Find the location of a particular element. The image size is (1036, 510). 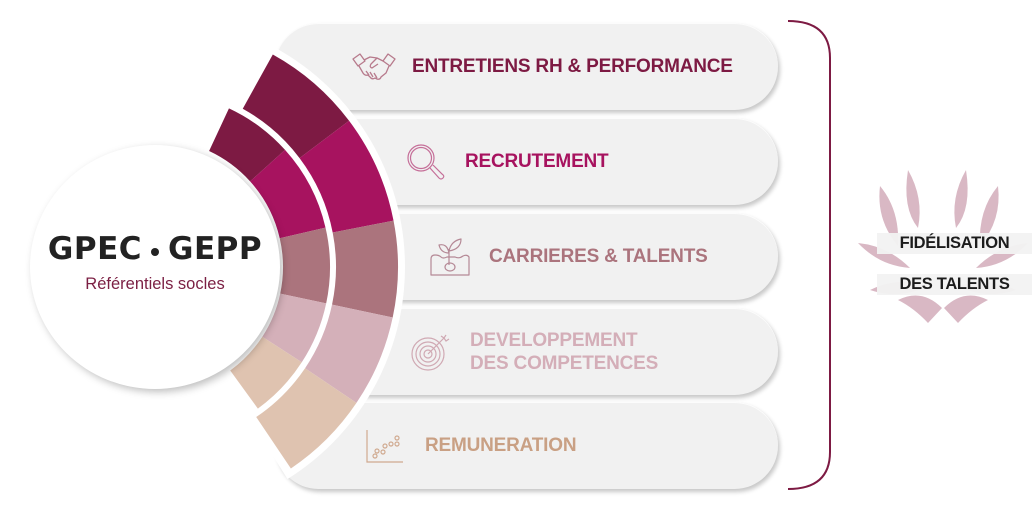

pill-label: ENTRETIENS RH & PERFORMANCE is located at coordinates (572, 66).